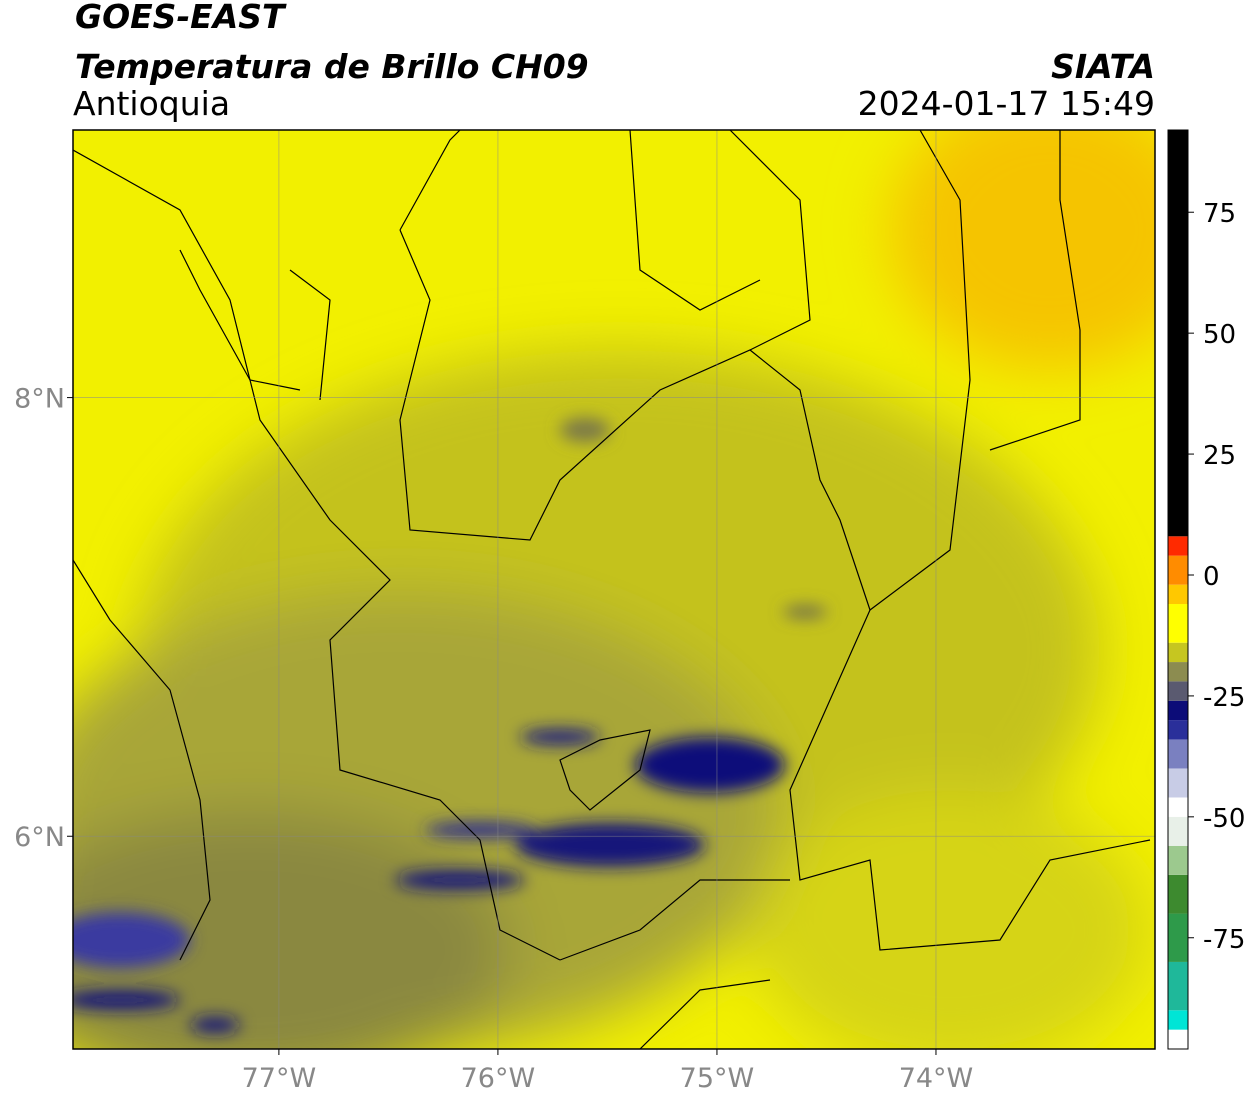 Image resolution: width=1252 pixels, height=1103 pixels. Describe the element at coordinates (39, 399) in the screenshot. I see `y-tick-label: 8°N` at that location.